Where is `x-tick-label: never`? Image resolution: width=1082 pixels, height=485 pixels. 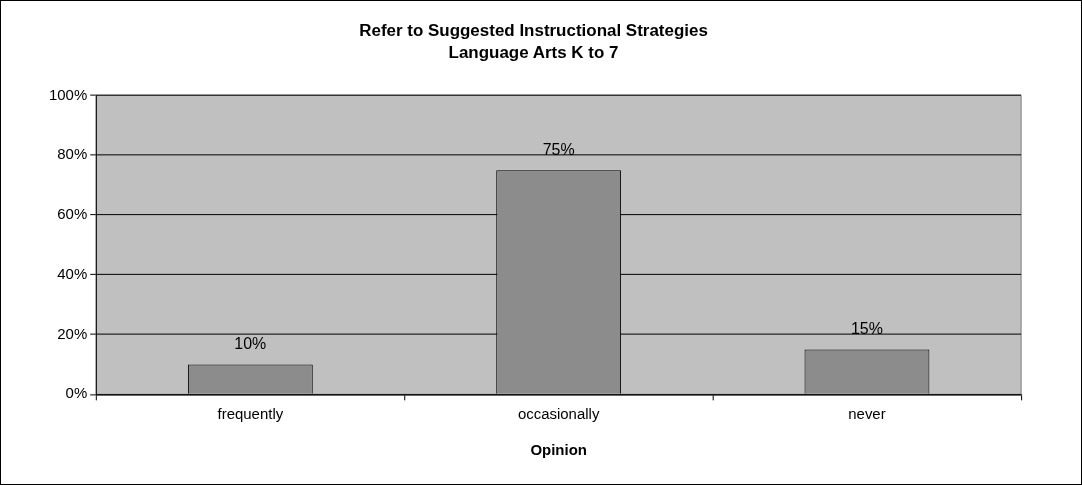
x-tick-label: never is located at coordinates (867, 414).